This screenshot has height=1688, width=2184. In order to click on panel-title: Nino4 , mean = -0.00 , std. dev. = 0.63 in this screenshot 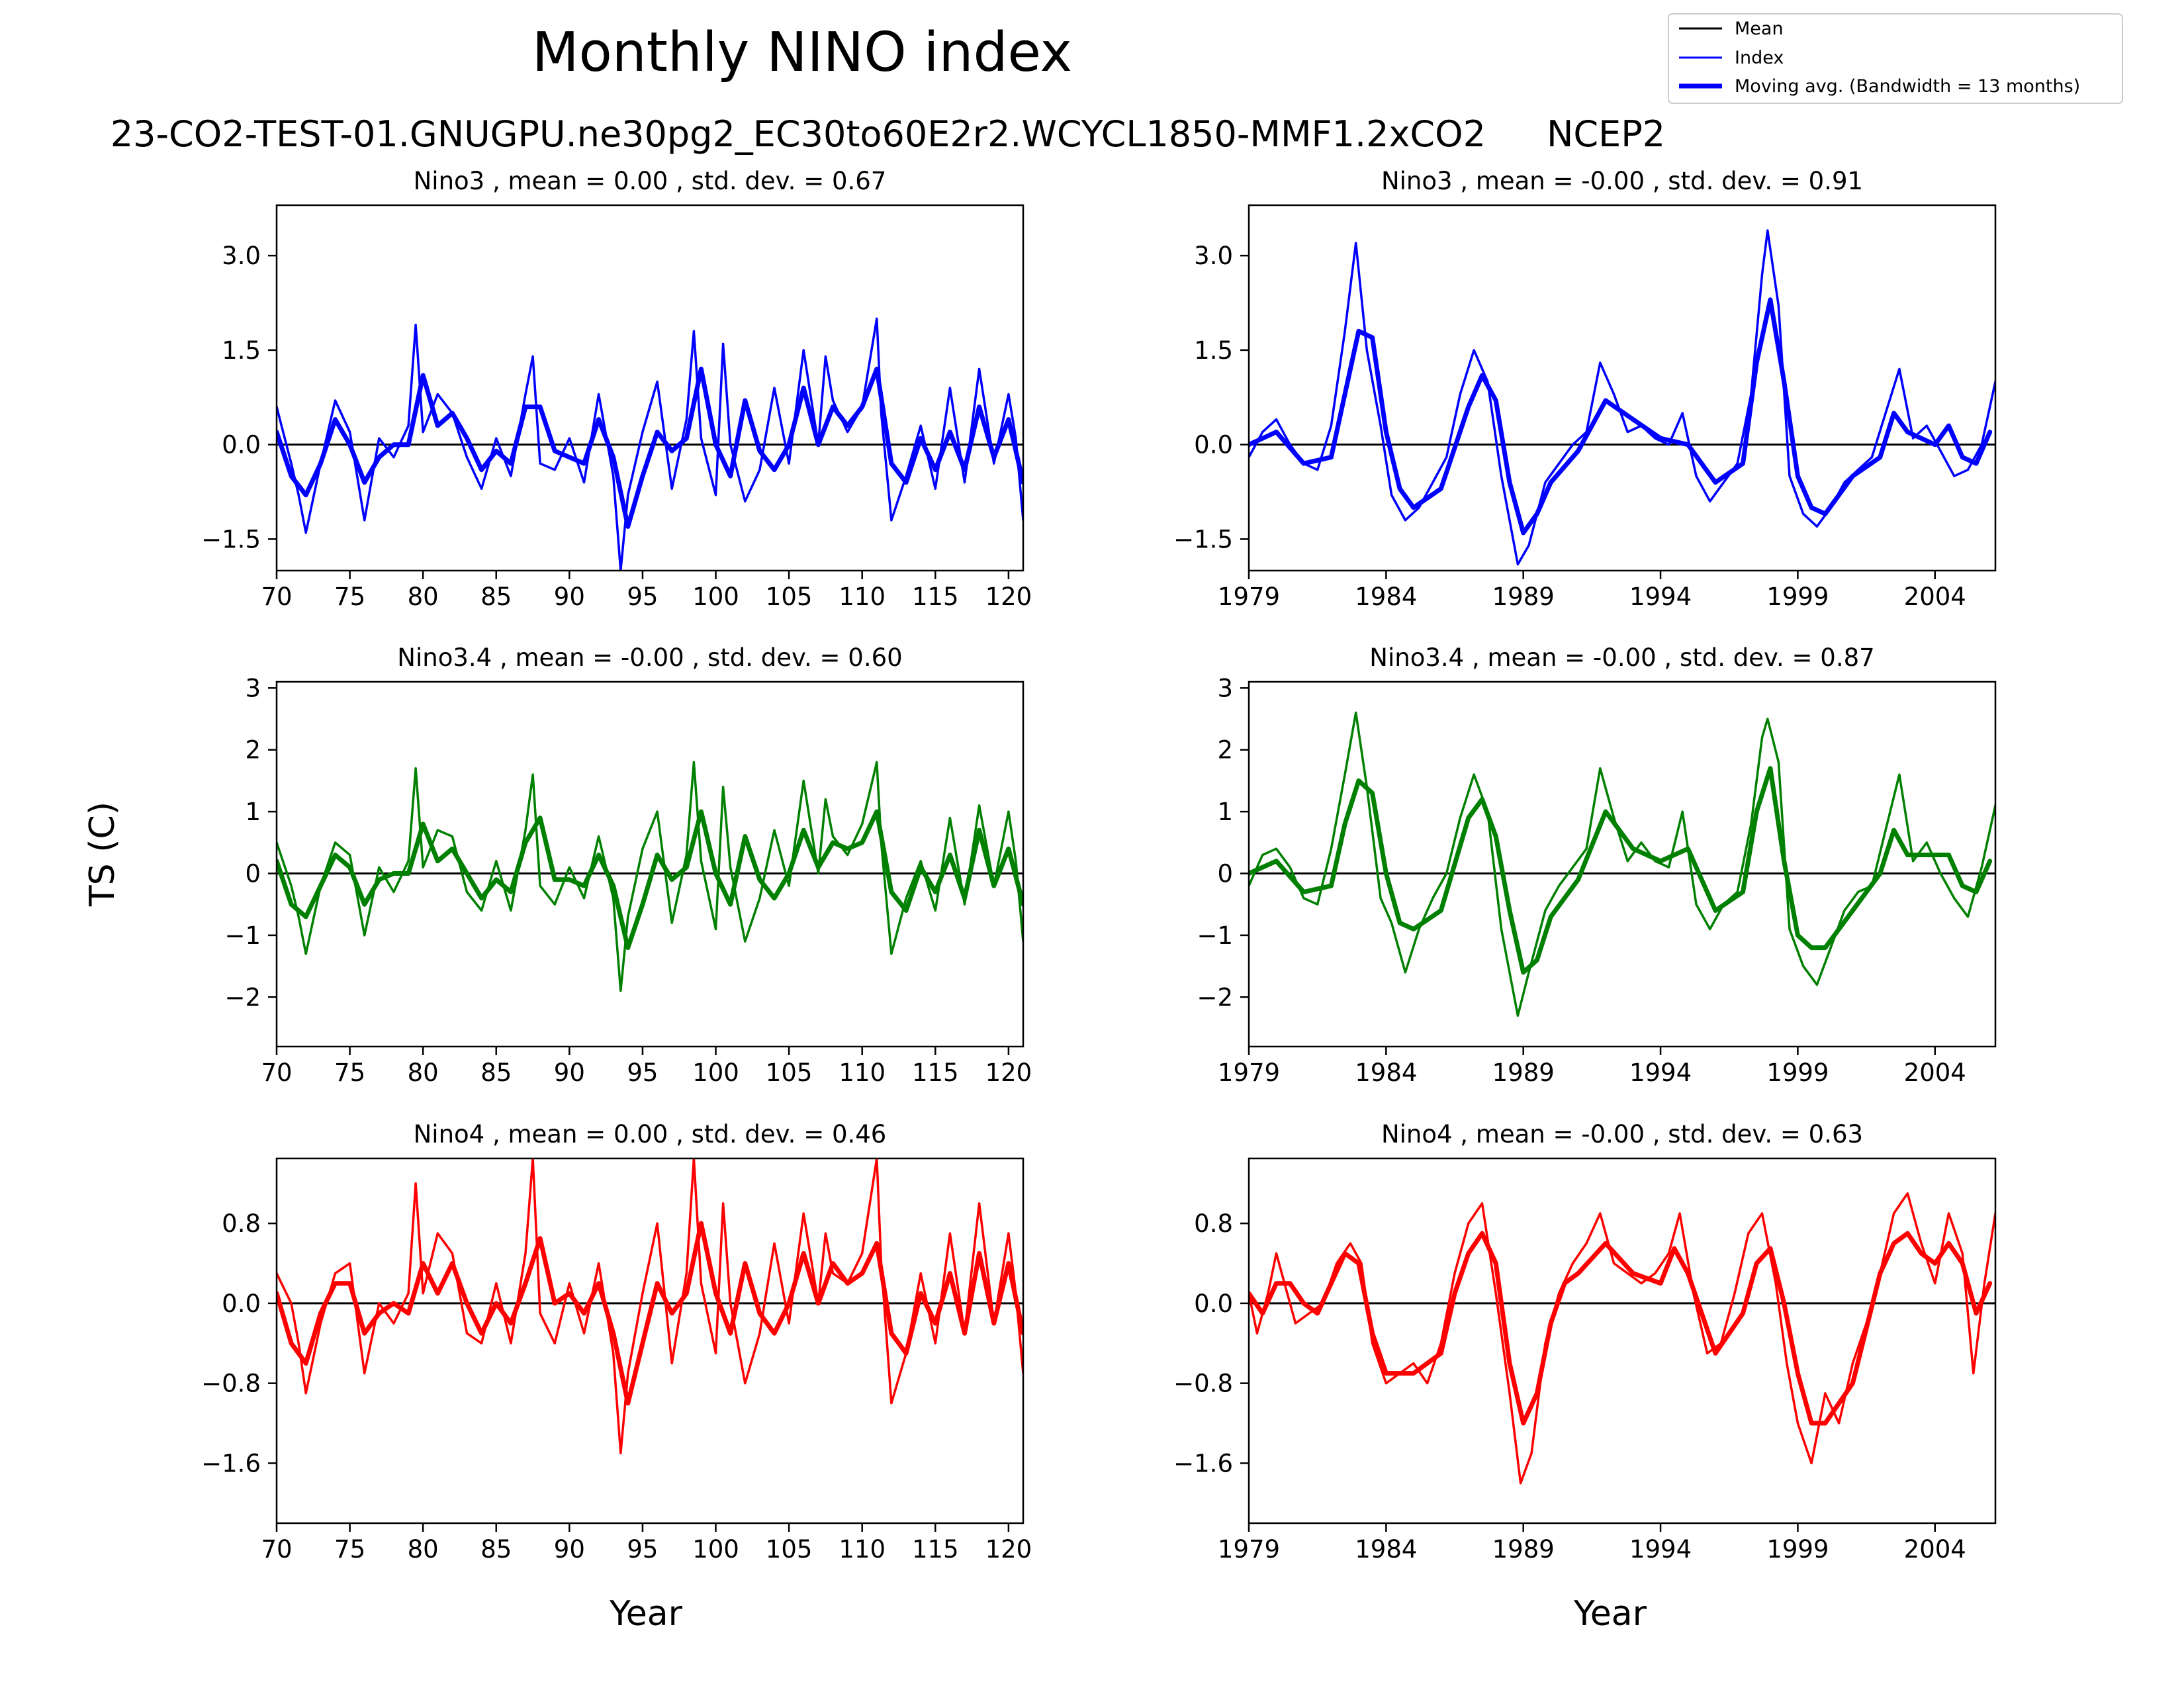, I will do `click(1622, 1134)`.